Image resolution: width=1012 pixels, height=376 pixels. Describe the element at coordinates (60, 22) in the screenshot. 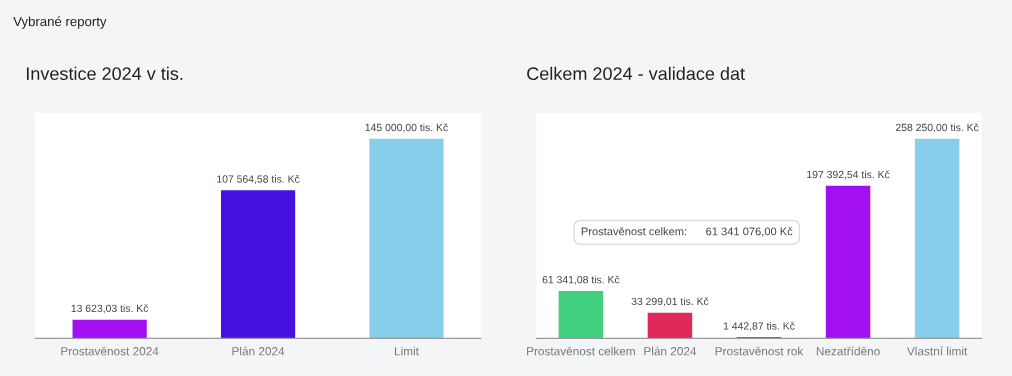

I see `text: Vybrané reporty` at that location.